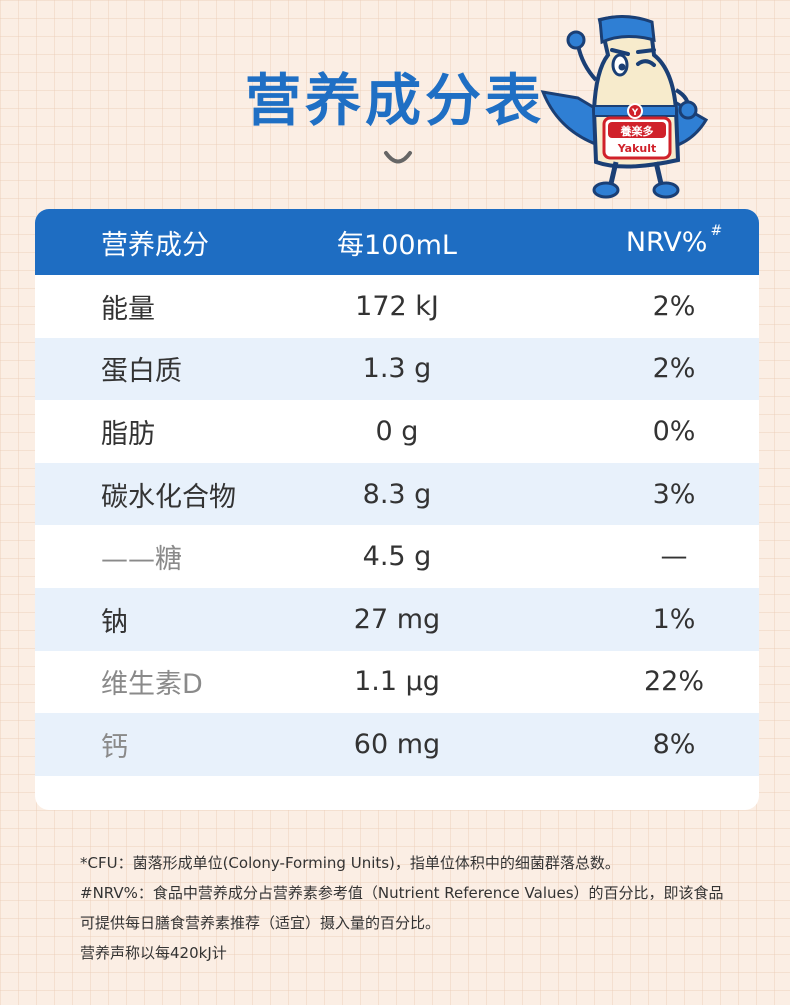  I want to click on badge-brand-cn: 養楽多, so click(637, 131).